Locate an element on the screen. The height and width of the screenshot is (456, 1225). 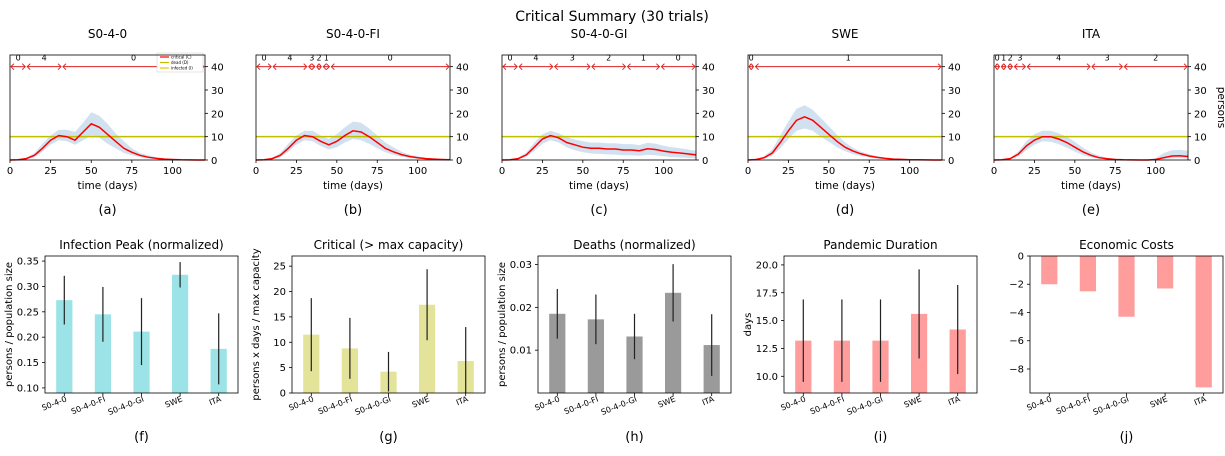
y-tick-label: −8 is located at coordinates (1016, 369).